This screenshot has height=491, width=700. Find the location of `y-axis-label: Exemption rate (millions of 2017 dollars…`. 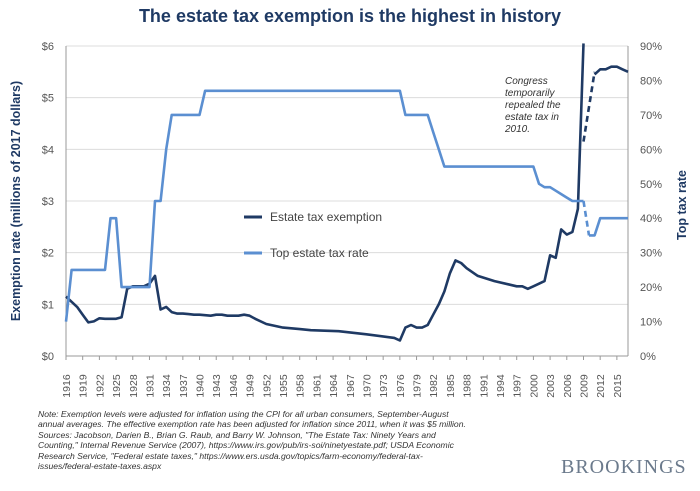

y-axis-label: Exemption rate (millions of 2017 dollars… is located at coordinates (16, 201).